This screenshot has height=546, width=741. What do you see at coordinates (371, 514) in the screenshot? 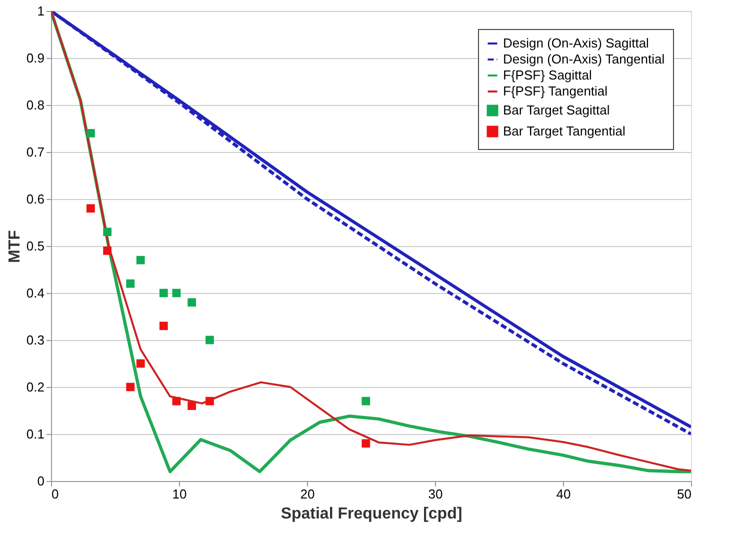
I see `x-axis-title: Spatial Frequency [cpd]` at bounding box center [371, 514].